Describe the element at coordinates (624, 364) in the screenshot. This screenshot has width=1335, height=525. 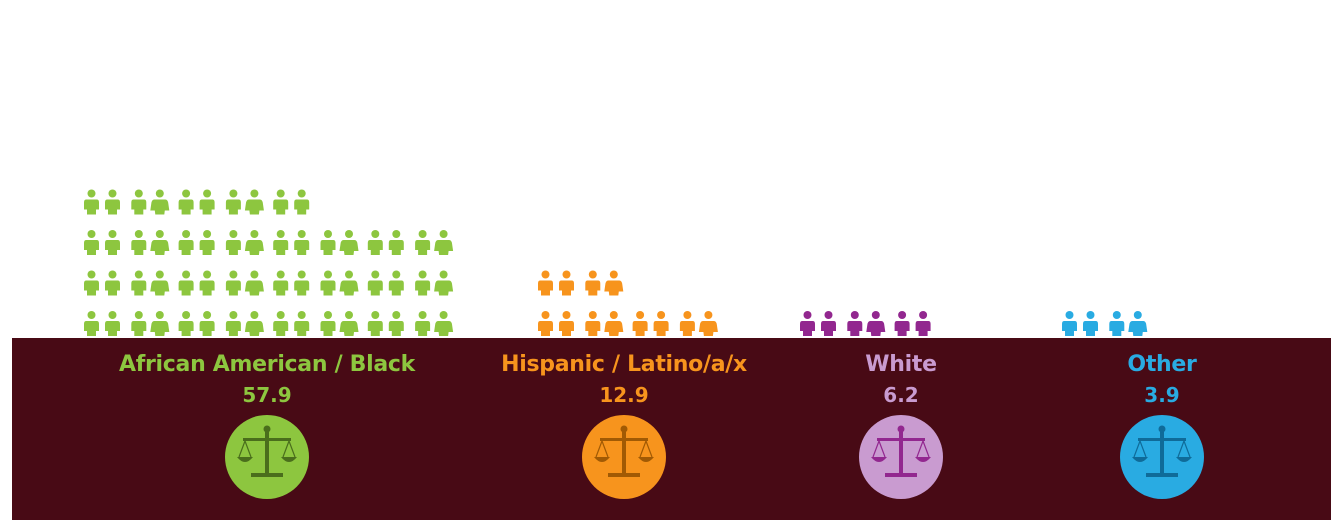
I see `category-label: Hispanic / Latino/a/x` at that location.